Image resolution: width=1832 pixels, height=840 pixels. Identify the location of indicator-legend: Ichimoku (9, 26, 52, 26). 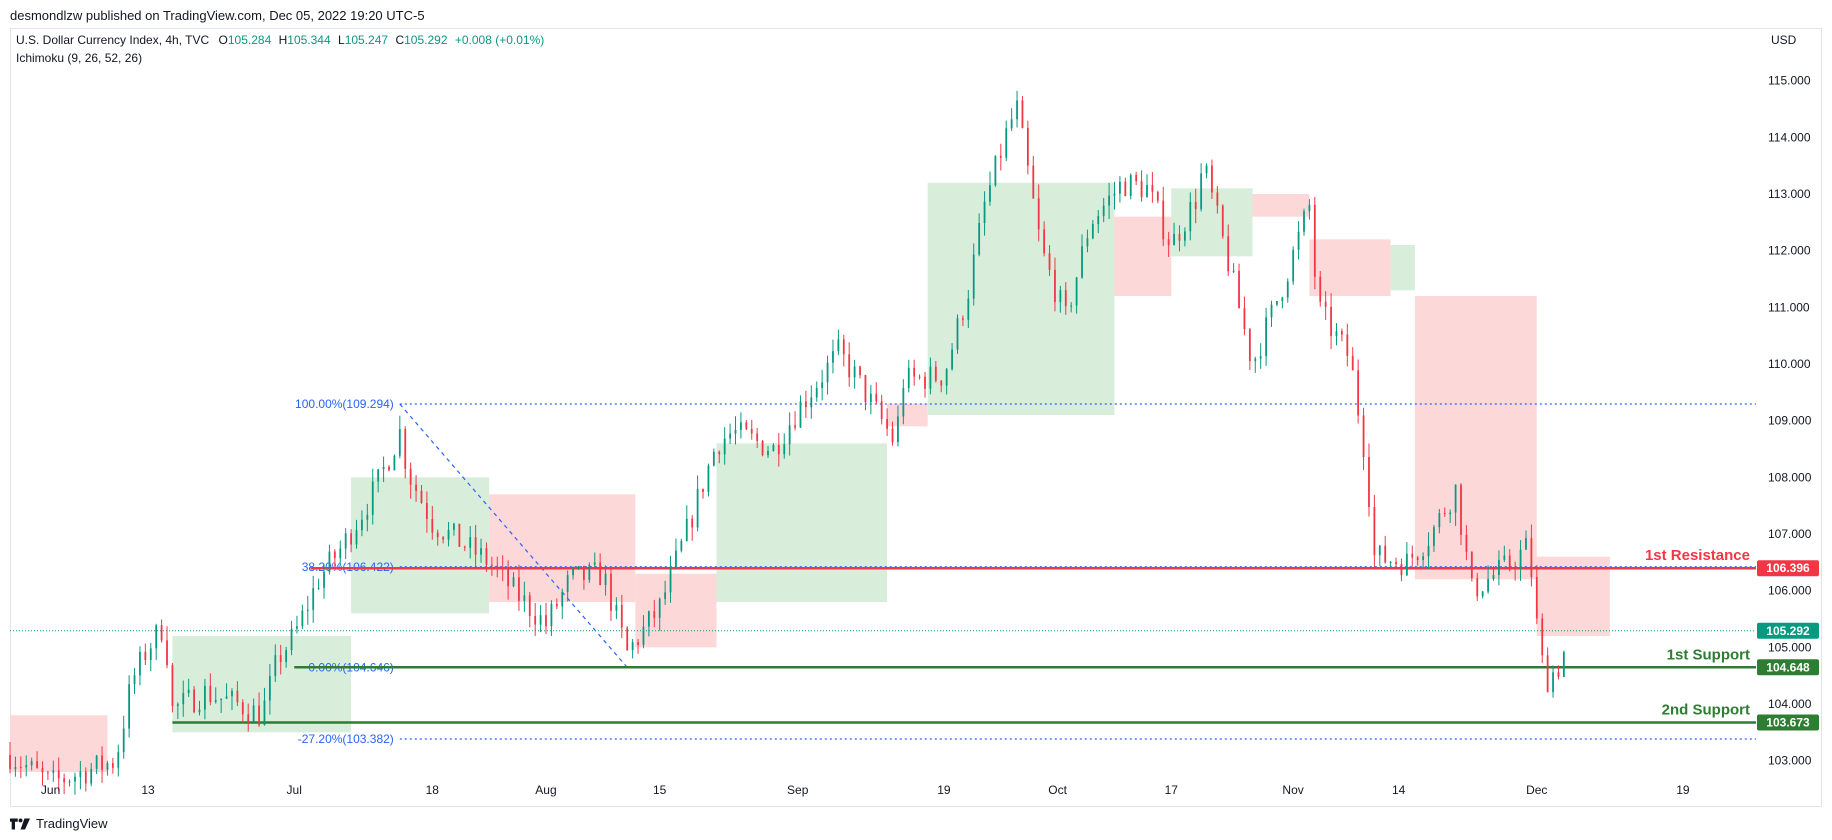
(79, 58).